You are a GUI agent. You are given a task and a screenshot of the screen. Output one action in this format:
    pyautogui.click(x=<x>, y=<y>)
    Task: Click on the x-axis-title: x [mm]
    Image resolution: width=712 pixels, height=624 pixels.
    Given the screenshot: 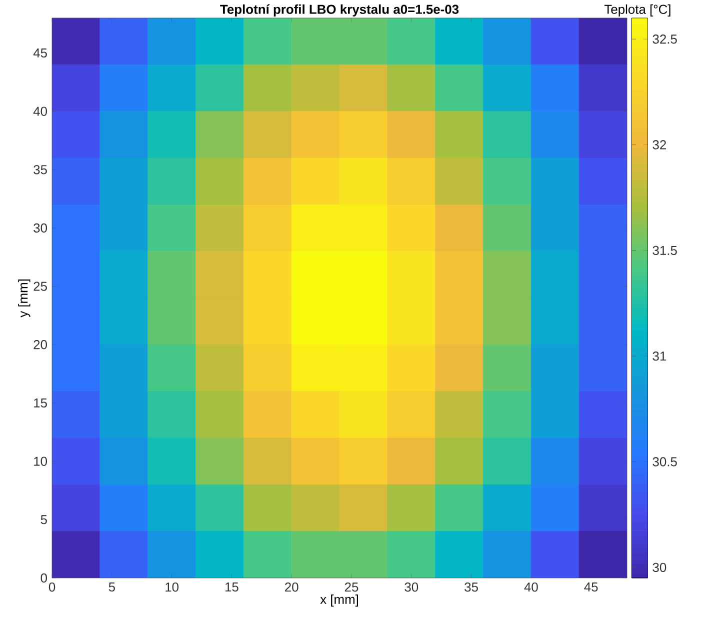 What is the action you would take?
    pyautogui.click(x=339, y=600)
    